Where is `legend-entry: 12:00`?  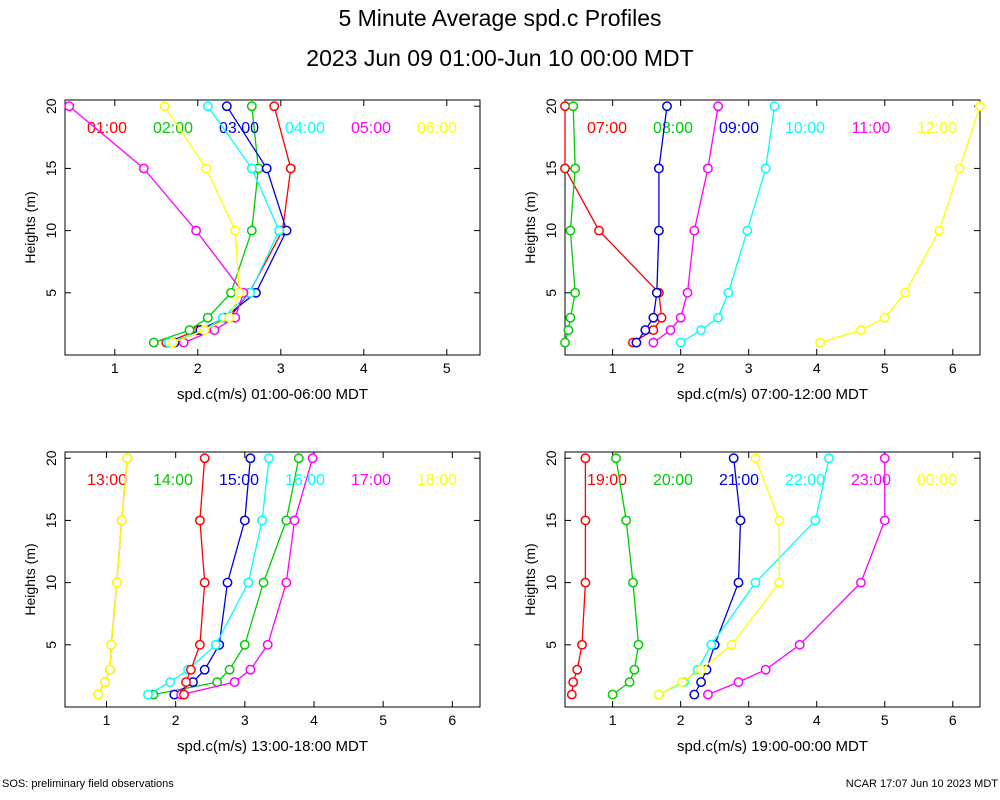
legend-entry: 12:00 is located at coordinates (937, 128).